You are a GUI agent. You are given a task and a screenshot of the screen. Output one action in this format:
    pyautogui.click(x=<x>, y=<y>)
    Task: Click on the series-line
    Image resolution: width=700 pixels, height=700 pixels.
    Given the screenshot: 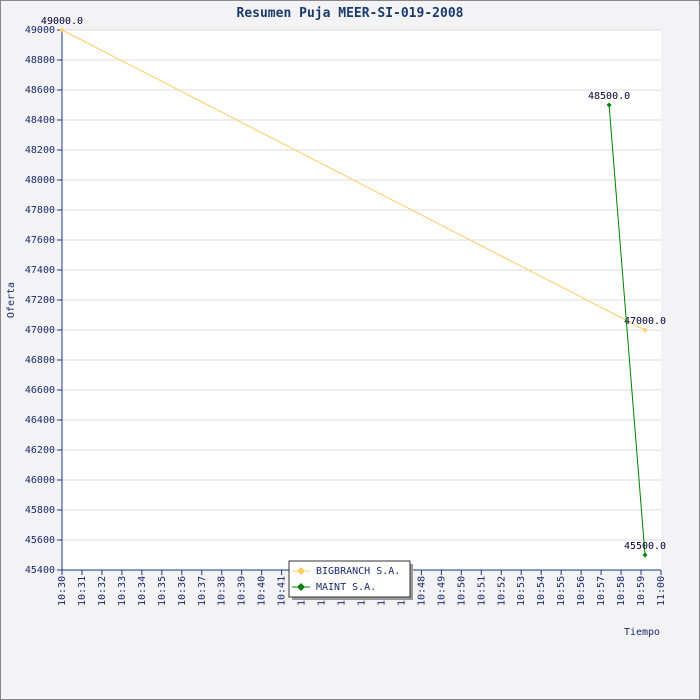 What is the action you would take?
    pyautogui.click(x=627, y=330)
    